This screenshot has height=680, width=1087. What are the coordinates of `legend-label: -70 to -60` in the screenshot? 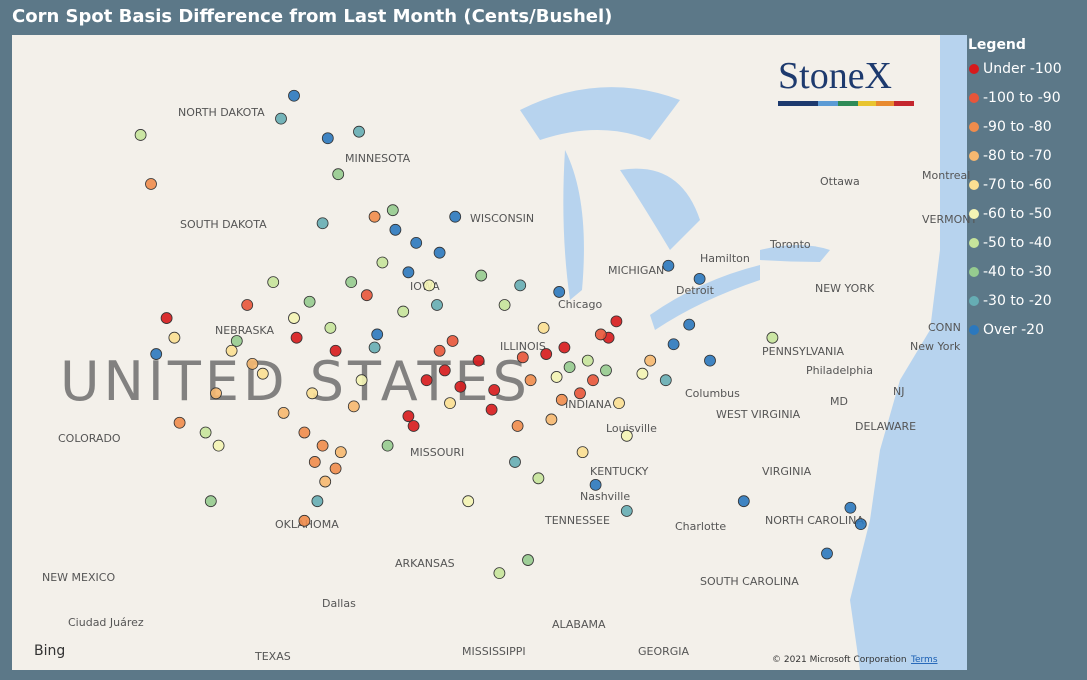 It's located at (1017, 185).